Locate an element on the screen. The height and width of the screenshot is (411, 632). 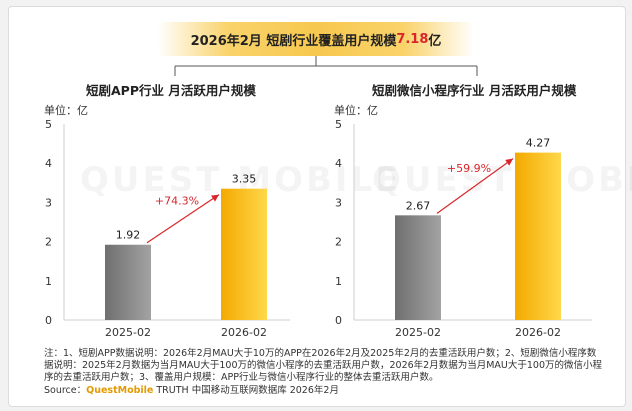
headline-prefix: 2026年2月 短剧行业覆盖用户规模 is located at coordinates (293, 41).